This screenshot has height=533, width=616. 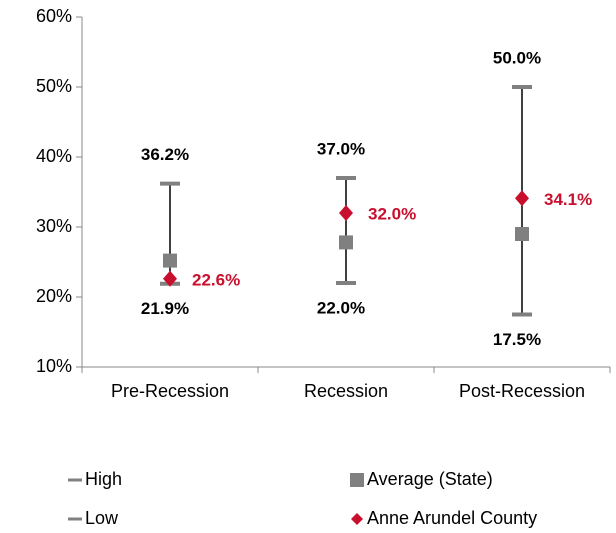 I want to click on y-tick-label: 50%, so click(x=54, y=86).